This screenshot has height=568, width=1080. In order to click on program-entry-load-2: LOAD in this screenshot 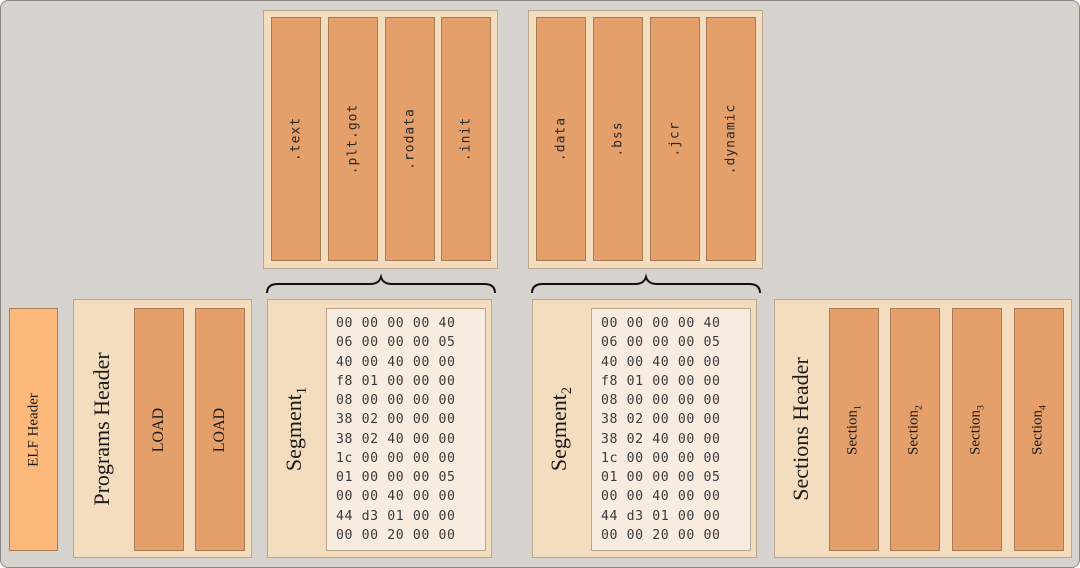, I will do `click(220, 429)`.